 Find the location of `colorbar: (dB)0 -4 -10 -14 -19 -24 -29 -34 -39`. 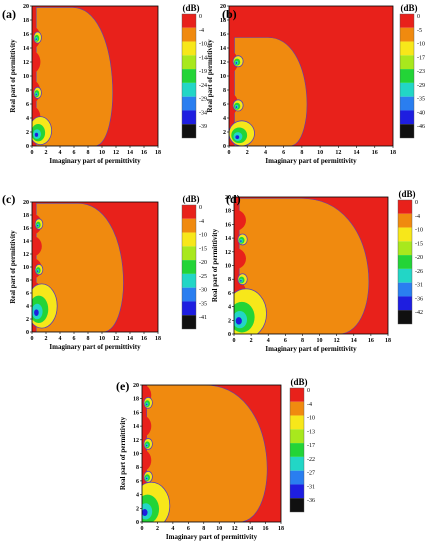

colorbar: (dB)0 -4 -10 -14 -19 -24 -29 -34 -39 is located at coordinates (194, 71).